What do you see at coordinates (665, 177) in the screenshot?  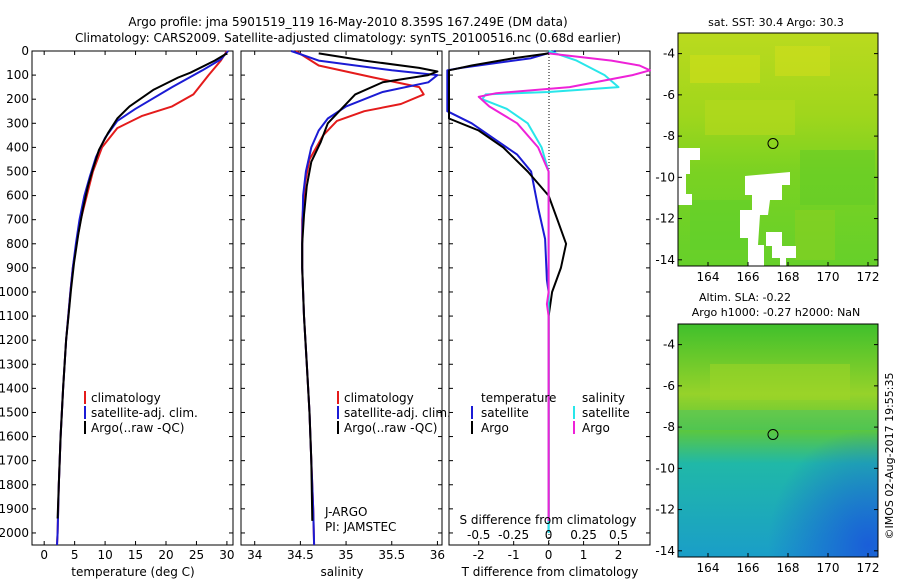 I see `map-y-tick-label: -10` at bounding box center [665, 177].